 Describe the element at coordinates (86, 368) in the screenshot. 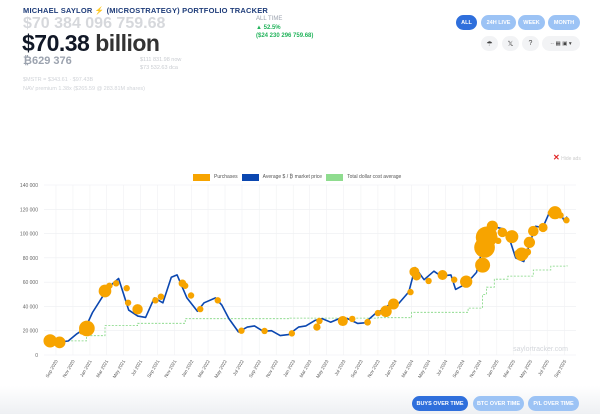

I see `x-tick-label: Jan 2021` at that location.